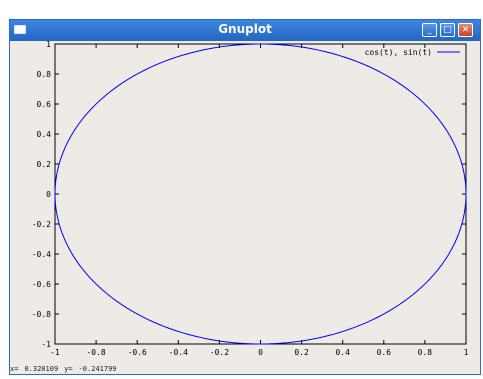 The image size is (483, 379). Describe the element at coordinates (41, 369) in the screenshot. I see `status-x-value: 0.320109` at that location.